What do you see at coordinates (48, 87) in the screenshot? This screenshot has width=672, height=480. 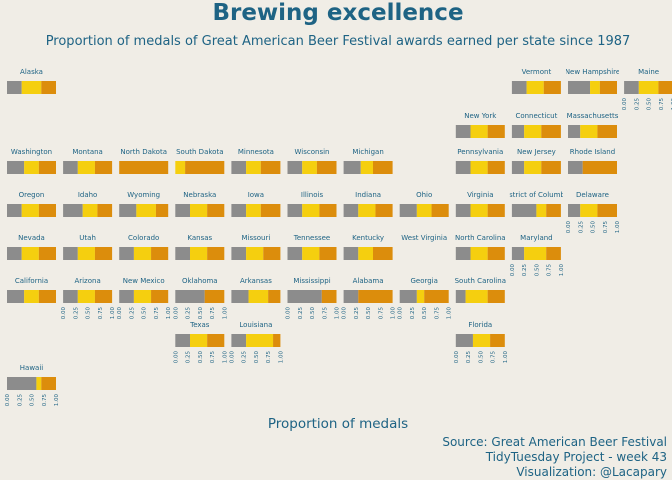 I see `bar-alaska-gold` at bounding box center [48, 87].